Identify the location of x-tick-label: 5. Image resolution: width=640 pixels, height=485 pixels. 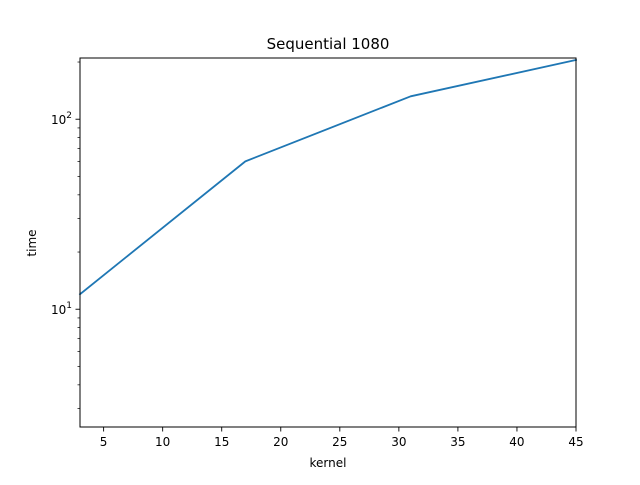
(104, 442).